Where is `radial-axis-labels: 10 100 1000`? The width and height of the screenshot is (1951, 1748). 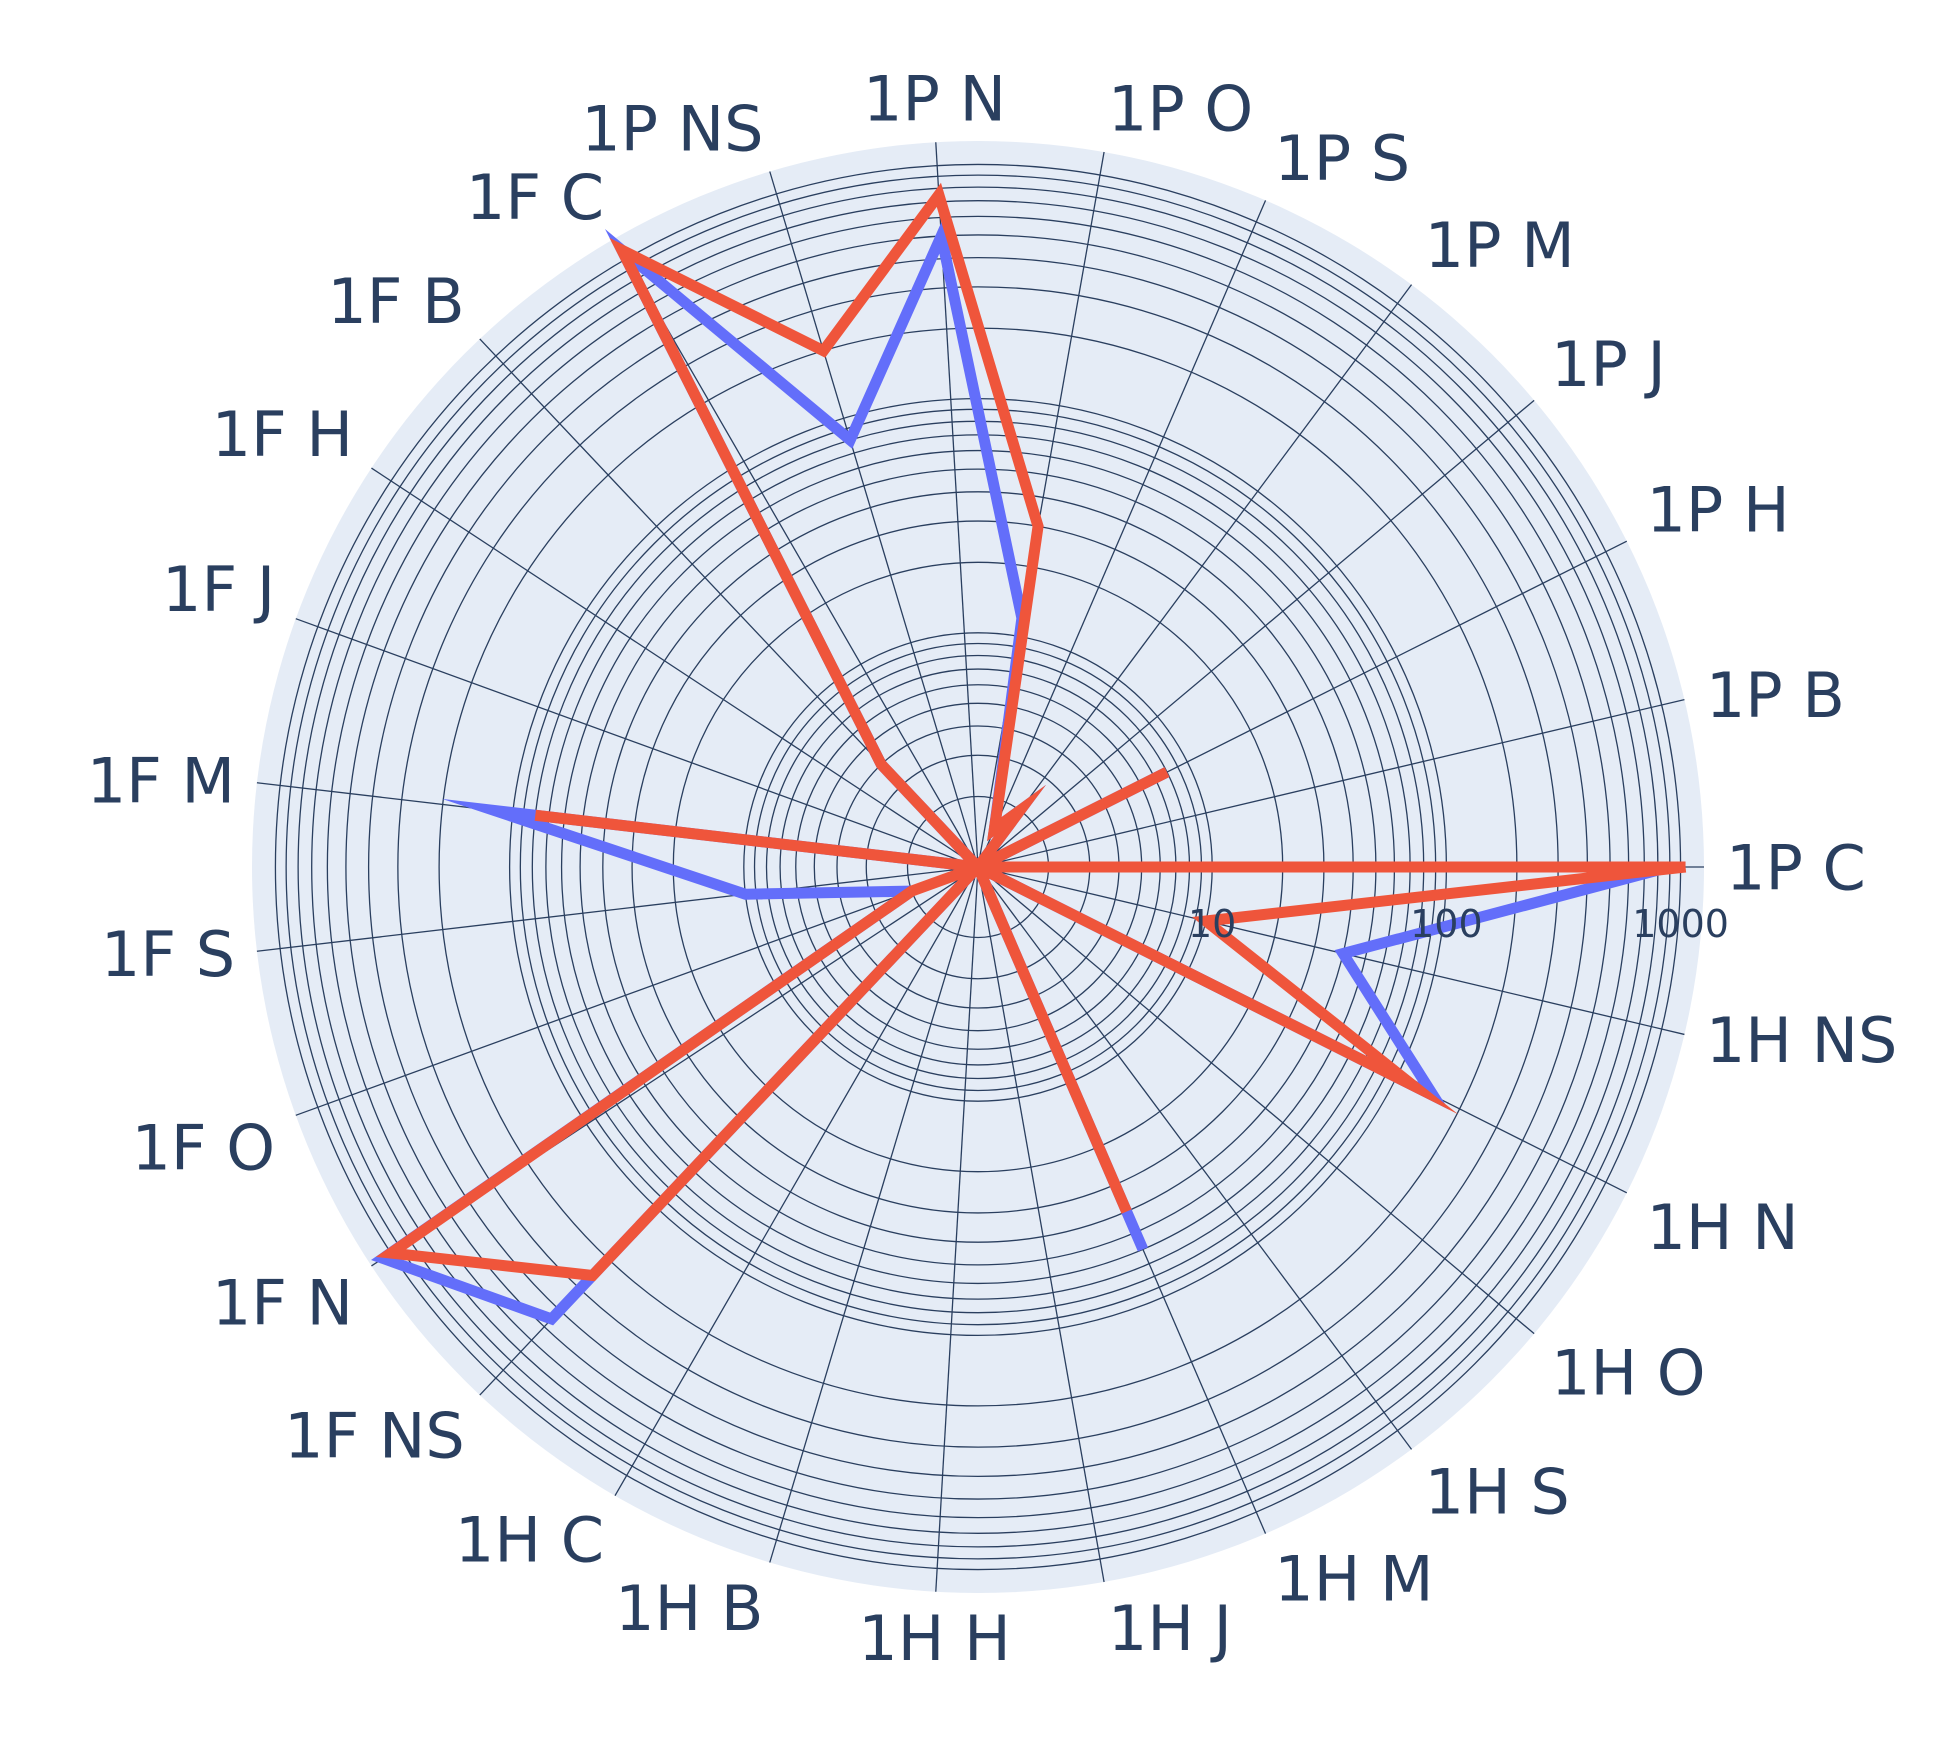 radial-axis-labels: 10 100 1000 is located at coordinates (1458, 924).